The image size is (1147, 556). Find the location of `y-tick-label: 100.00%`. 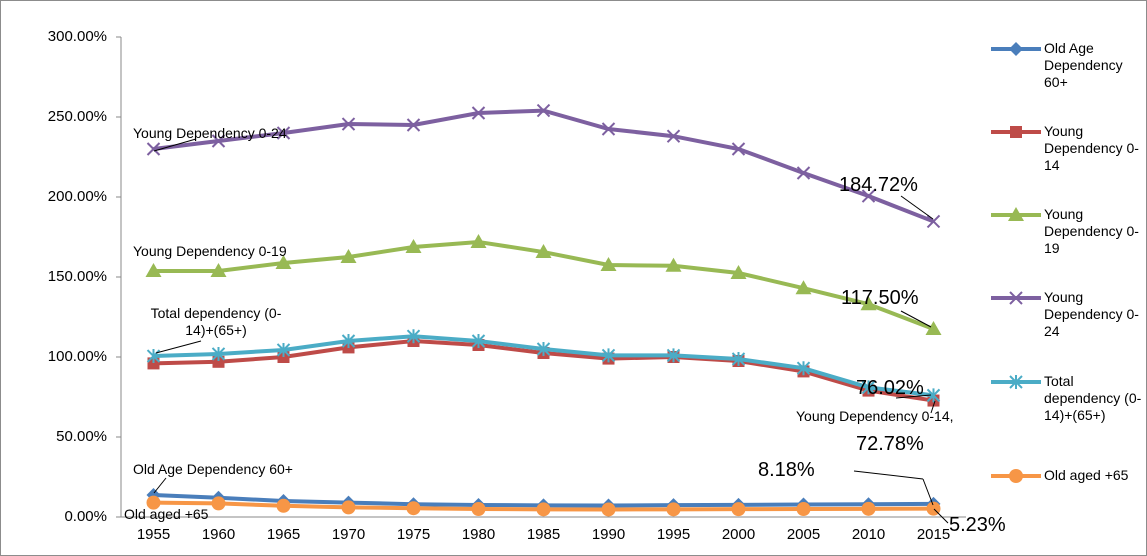

y-tick-label: 100.00% is located at coordinates (77, 356).